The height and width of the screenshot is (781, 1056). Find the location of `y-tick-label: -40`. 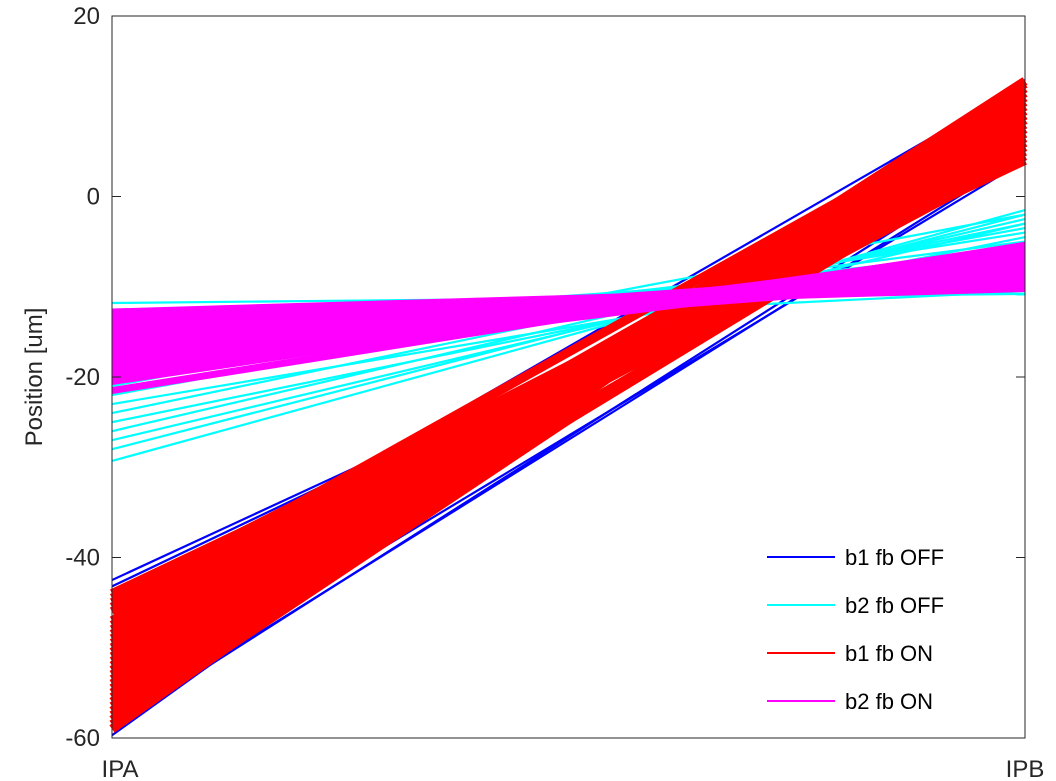

y-tick-label: -40 is located at coordinates (82, 558).